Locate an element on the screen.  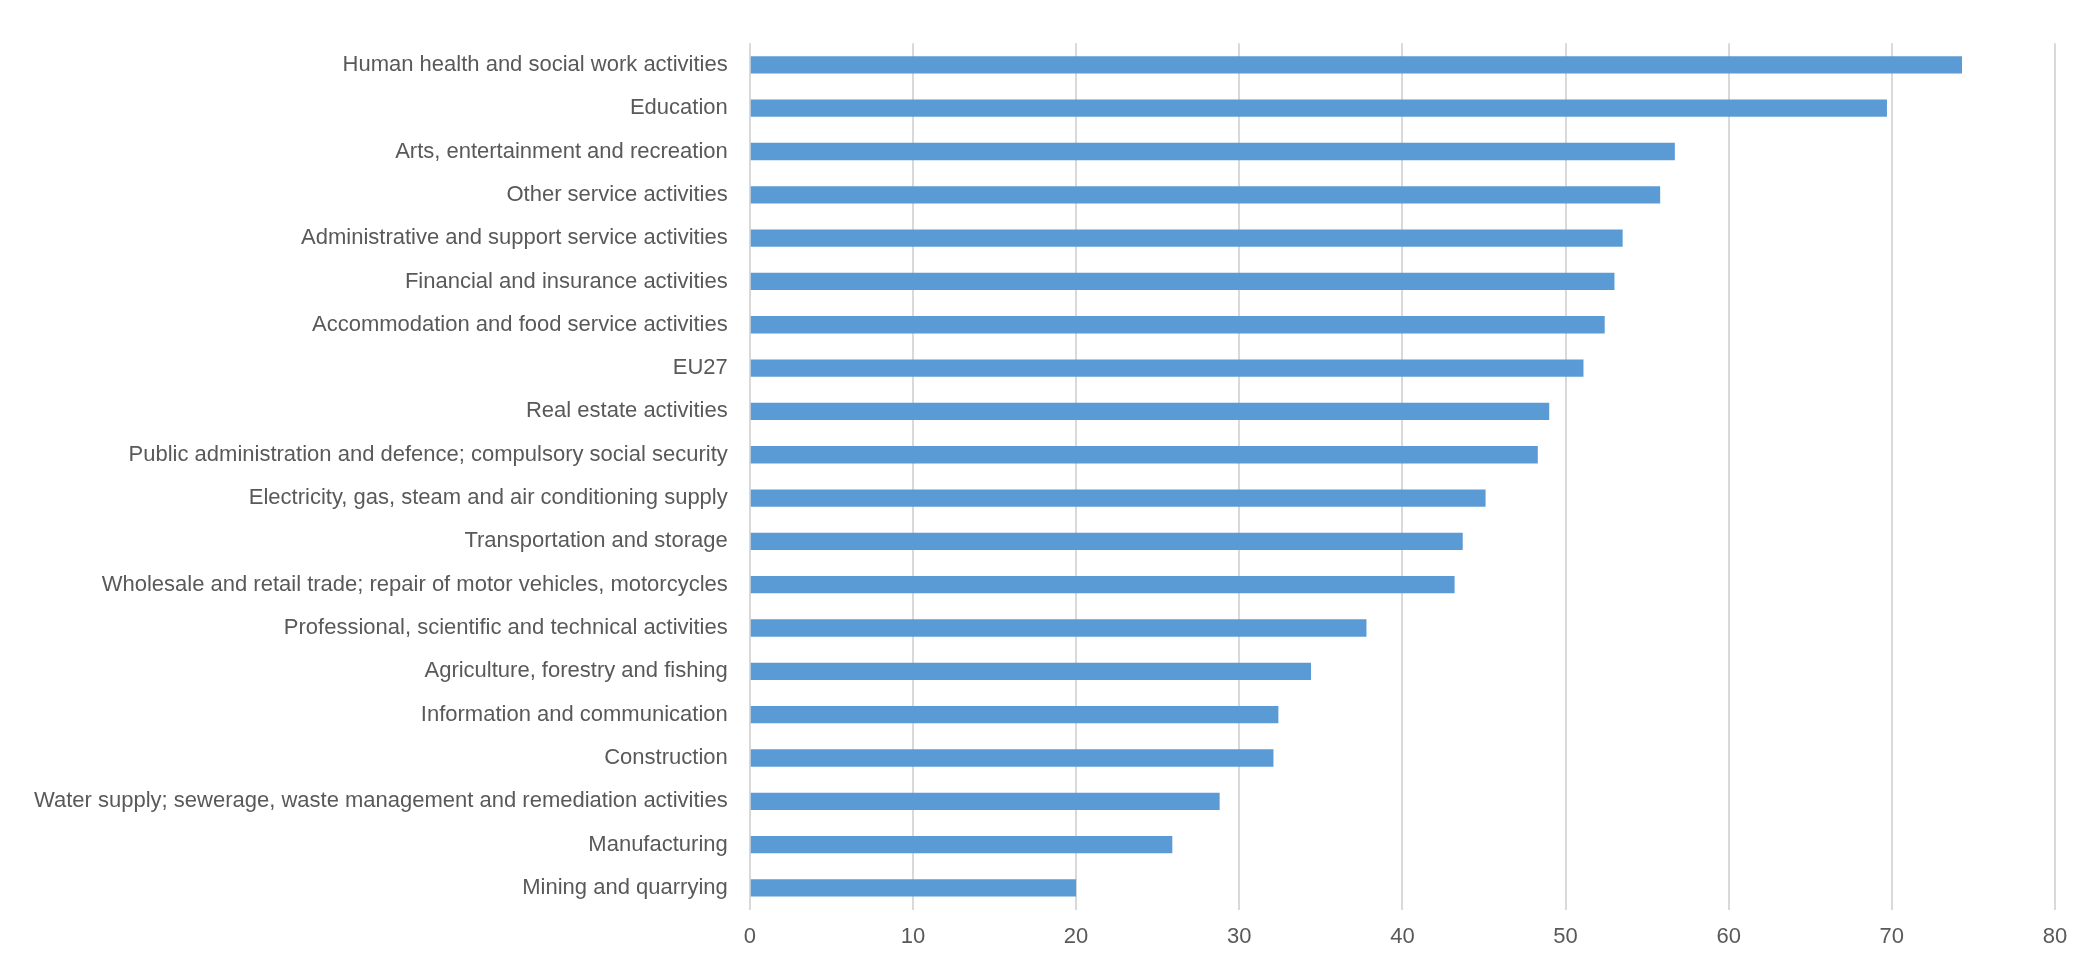
y-tick-label: Accommodation and food service activities is located at coordinates (519, 323).